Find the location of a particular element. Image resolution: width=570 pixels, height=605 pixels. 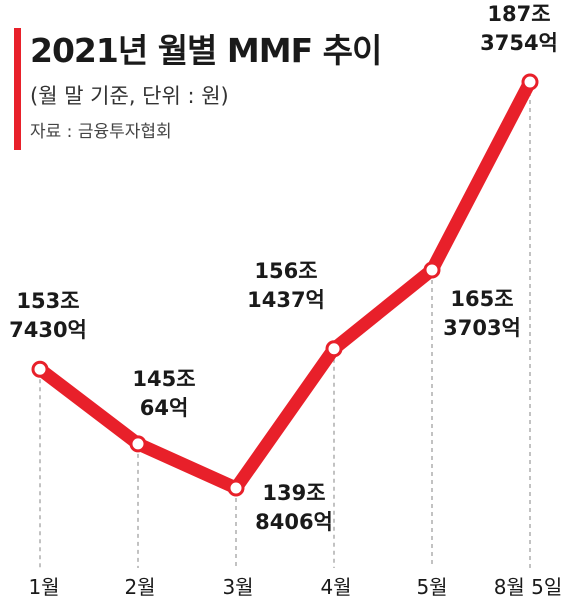

data-label-2-line-1: 145조 is located at coordinates (163, 379).